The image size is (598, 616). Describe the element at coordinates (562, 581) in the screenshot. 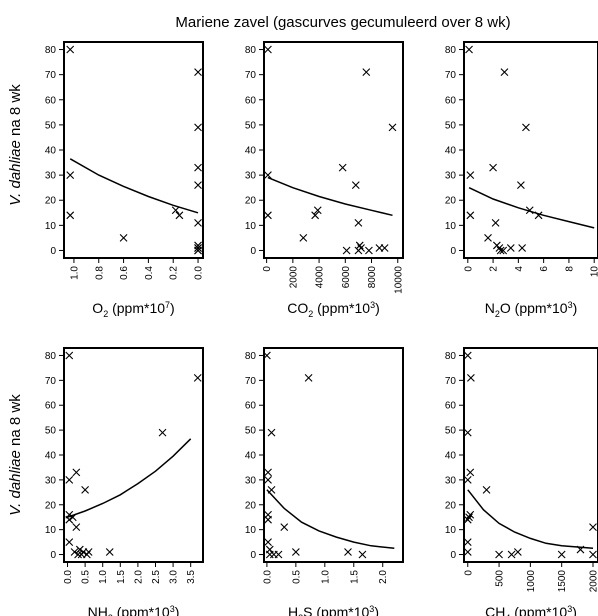

I see `x-tick-label-ch4-3: 1500` at that location.